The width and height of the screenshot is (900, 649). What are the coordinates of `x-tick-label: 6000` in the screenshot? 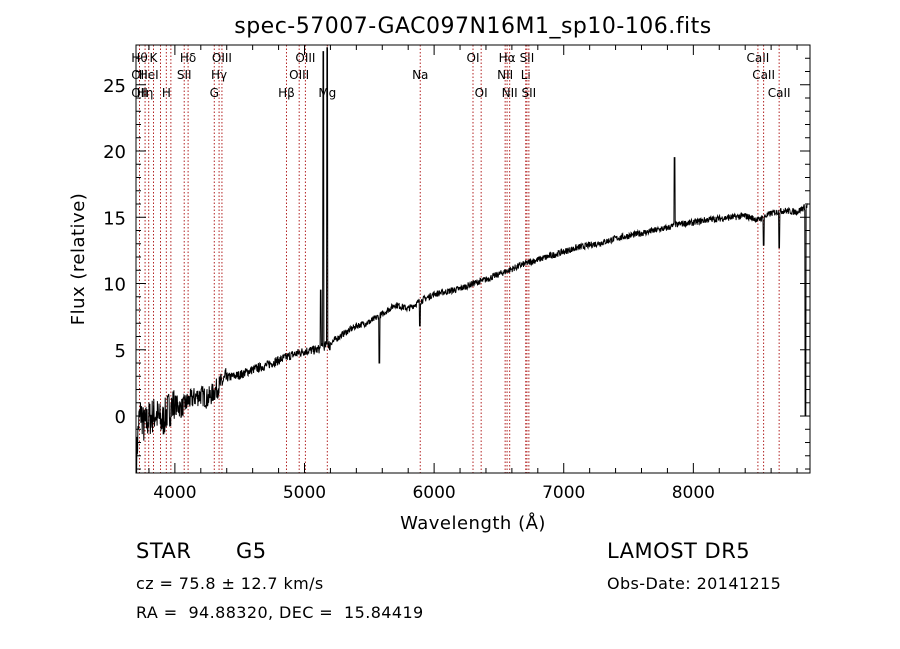 It's located at (433, 493).